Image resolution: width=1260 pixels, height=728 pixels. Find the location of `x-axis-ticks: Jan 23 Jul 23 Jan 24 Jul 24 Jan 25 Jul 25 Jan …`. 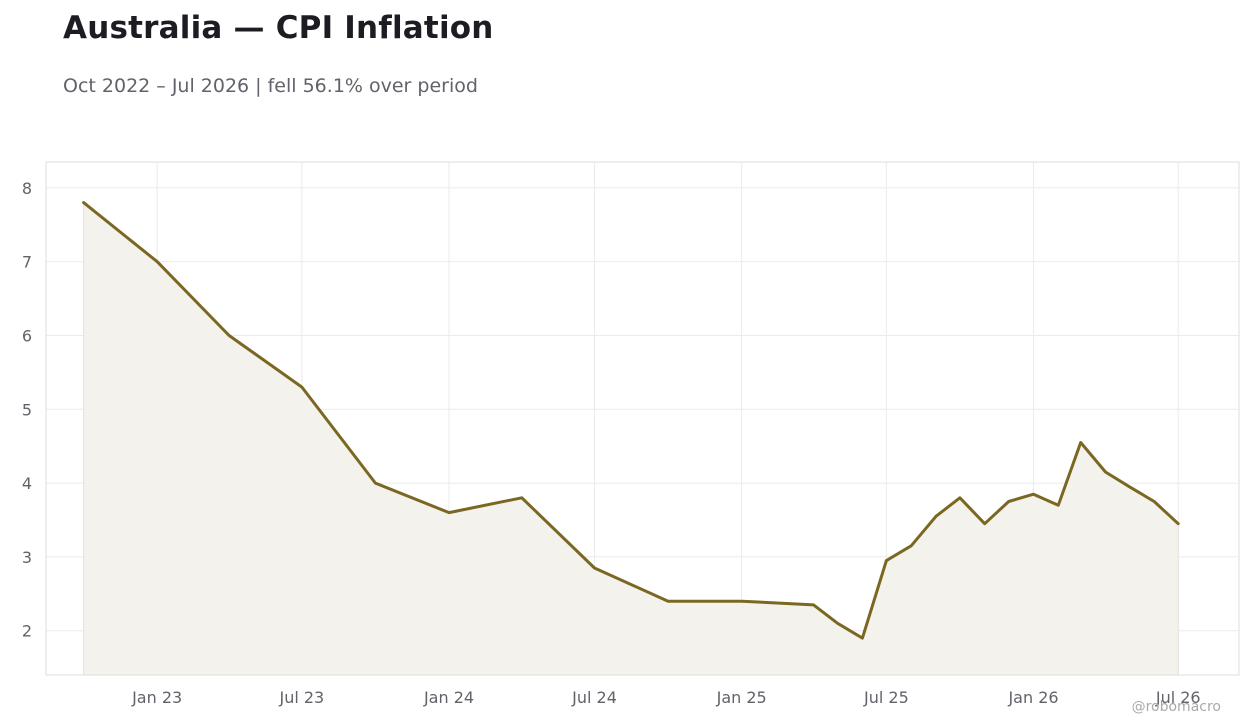

x-axis-ticks: Jan 23 Jul 23 Jan 24 Jul 24 Jan 25 Jul 25 Jan … is located at coordinates (666, 697).